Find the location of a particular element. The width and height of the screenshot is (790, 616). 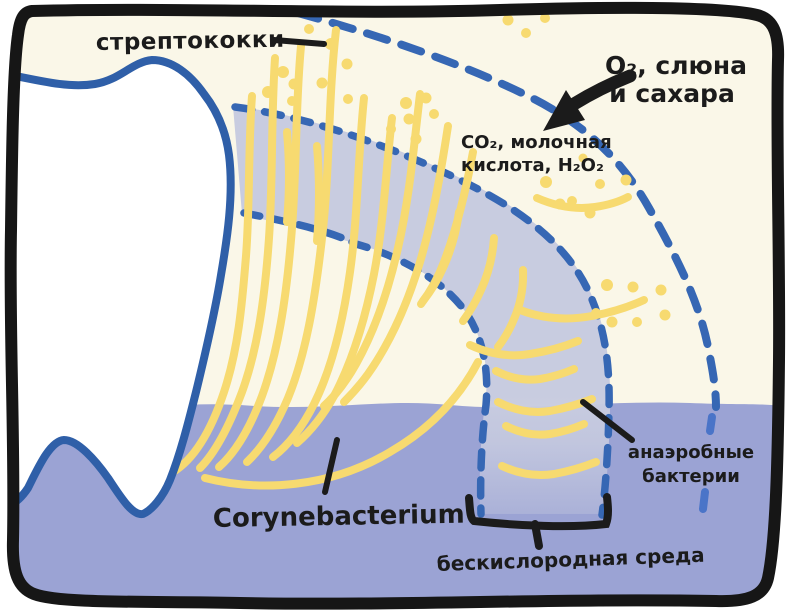

anoxic-zone-bracket is located at coordinates (538, 521).